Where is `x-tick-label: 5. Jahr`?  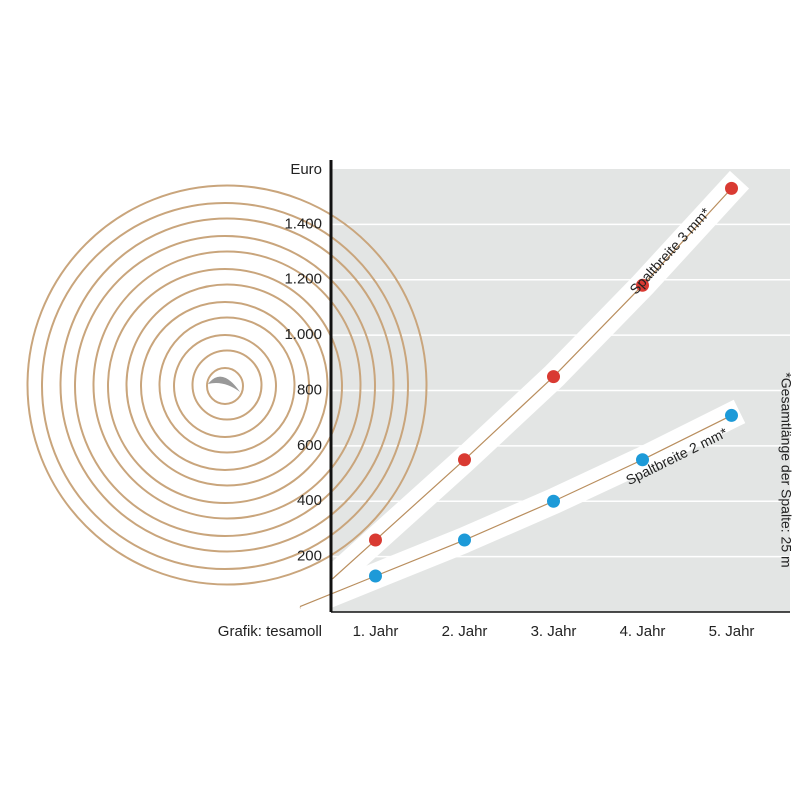
x-tick-label: 5. Jahr is located at coordinates (732, 631).